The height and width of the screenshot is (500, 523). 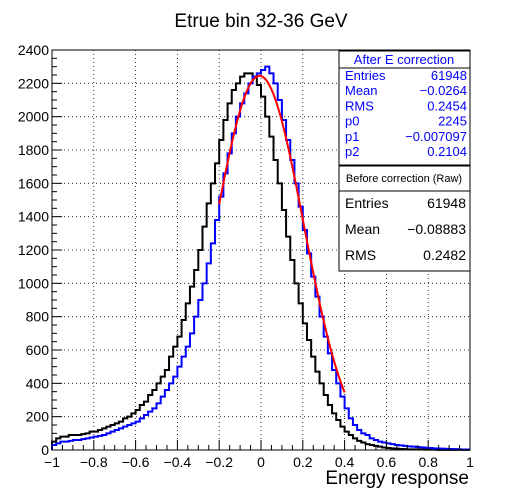 What do you see at coordinates (38, 350) in the screenshot?
I see `y-tick-label: 600` at bounding box center [38, 350].